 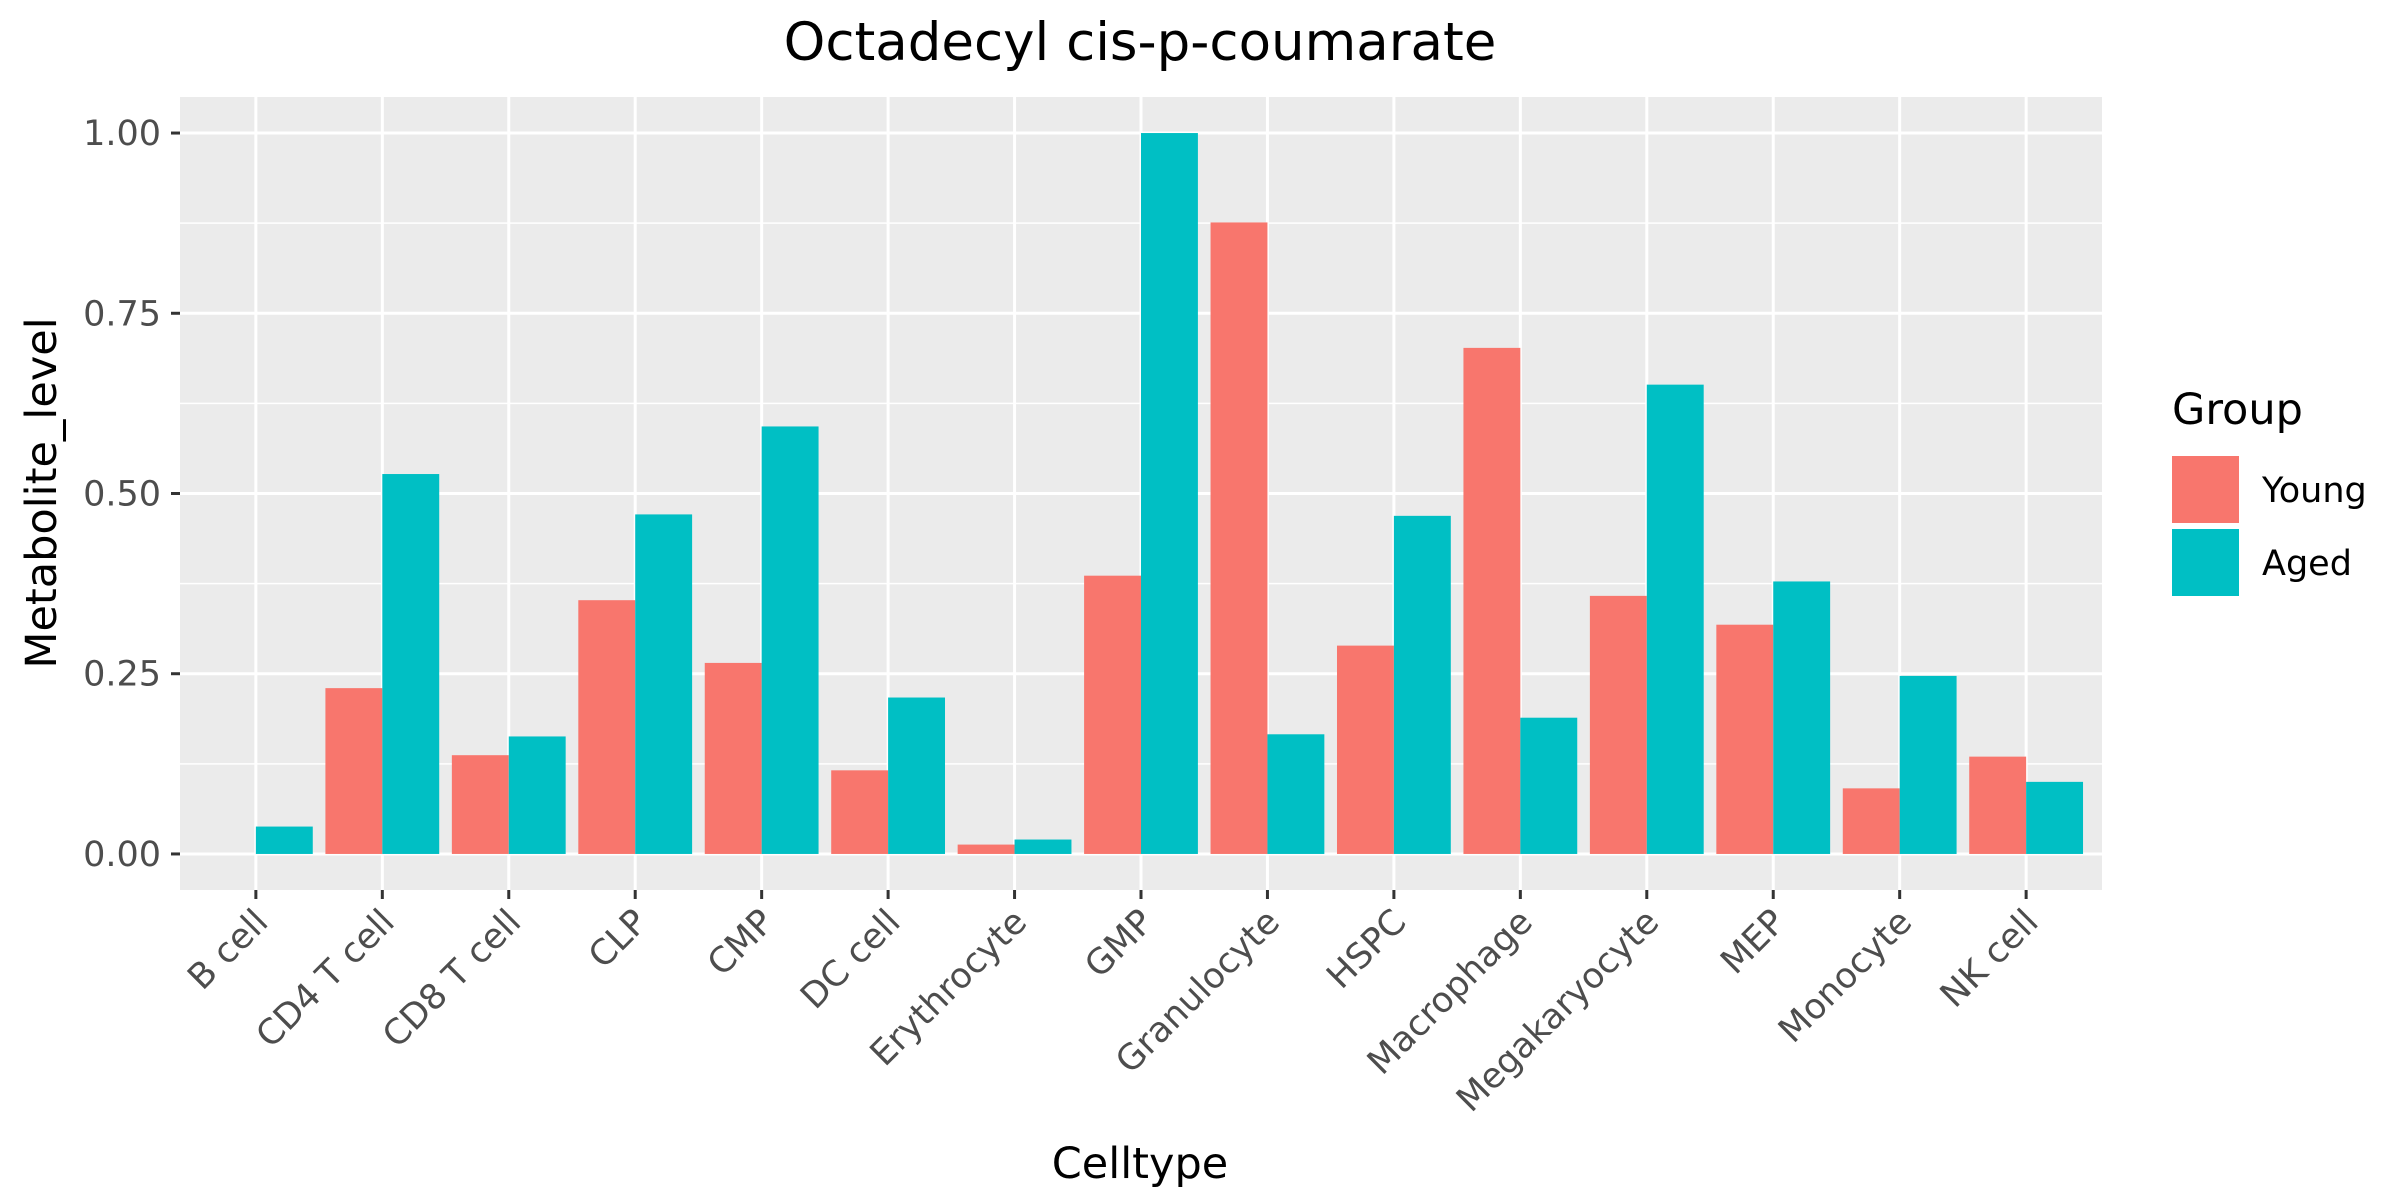 What do you see at coordinates (607, 727) in the screenshot?
I see `bar-young-clp` at bounding box center [607, 727].